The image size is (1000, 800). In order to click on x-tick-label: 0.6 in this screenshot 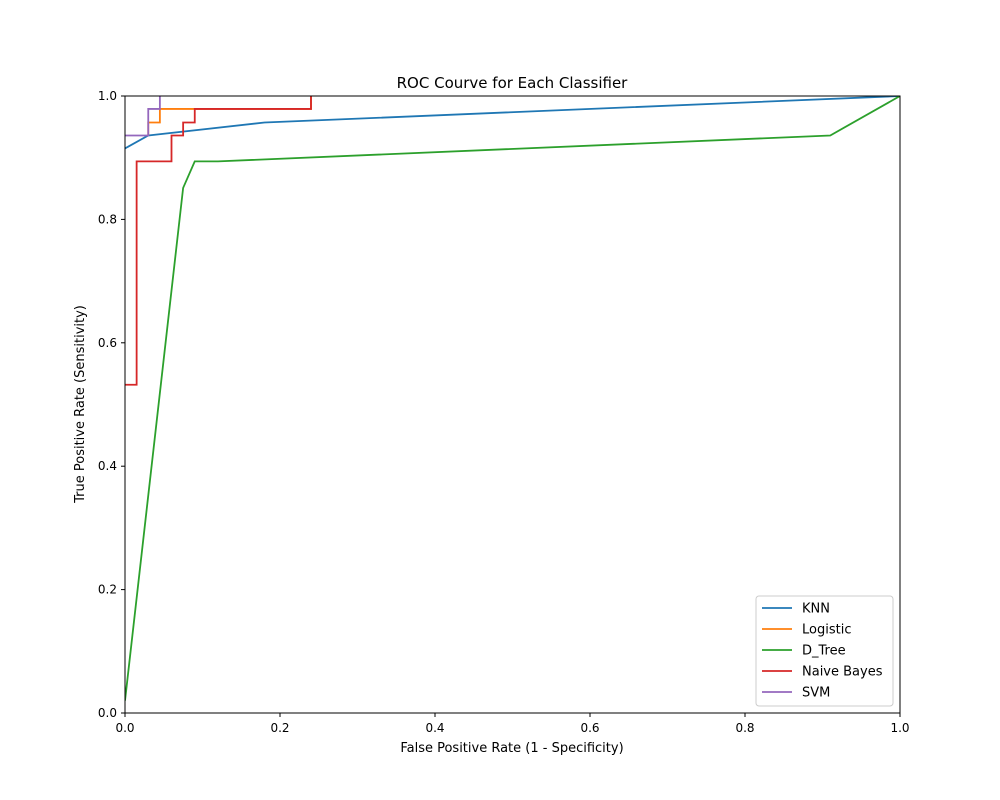, I will do `click(589, 728)`.